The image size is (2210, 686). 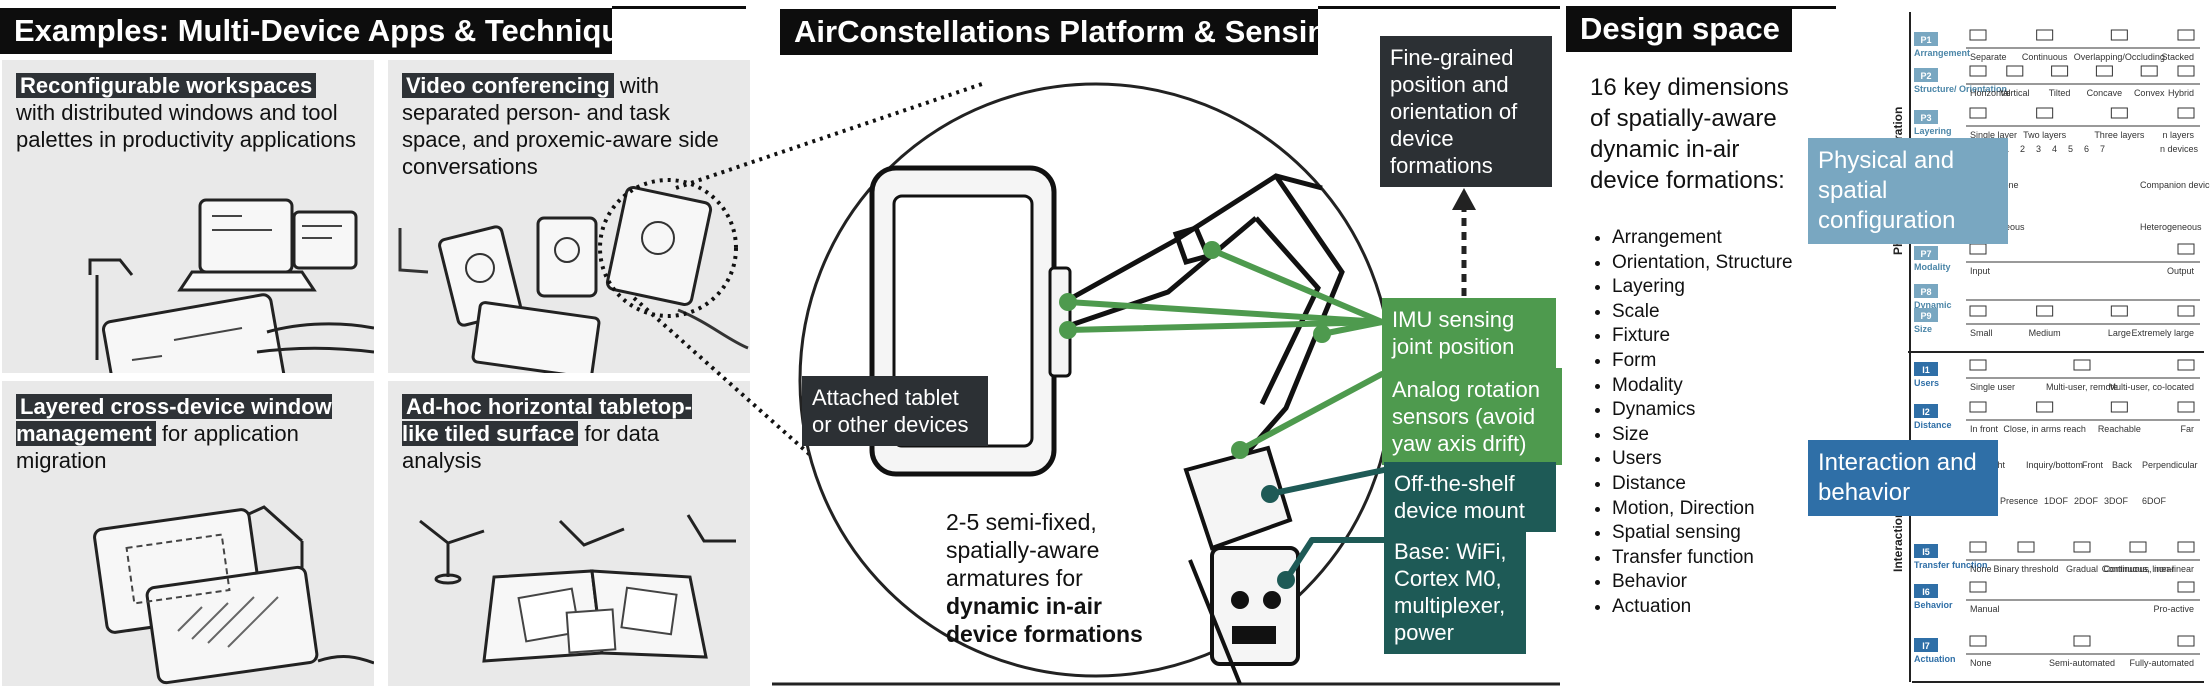 What do you see at coordinates (1702, 263) in the screenshot?
I see `dimension-item: Orientation, Structure` at bounding box center [1702, 263].